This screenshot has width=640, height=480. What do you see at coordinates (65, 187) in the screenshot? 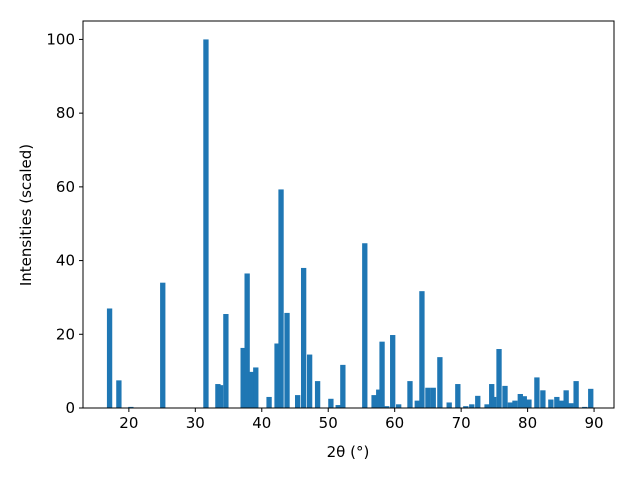
I see `y-tick-label: 60` at bounding box center [65, 187].